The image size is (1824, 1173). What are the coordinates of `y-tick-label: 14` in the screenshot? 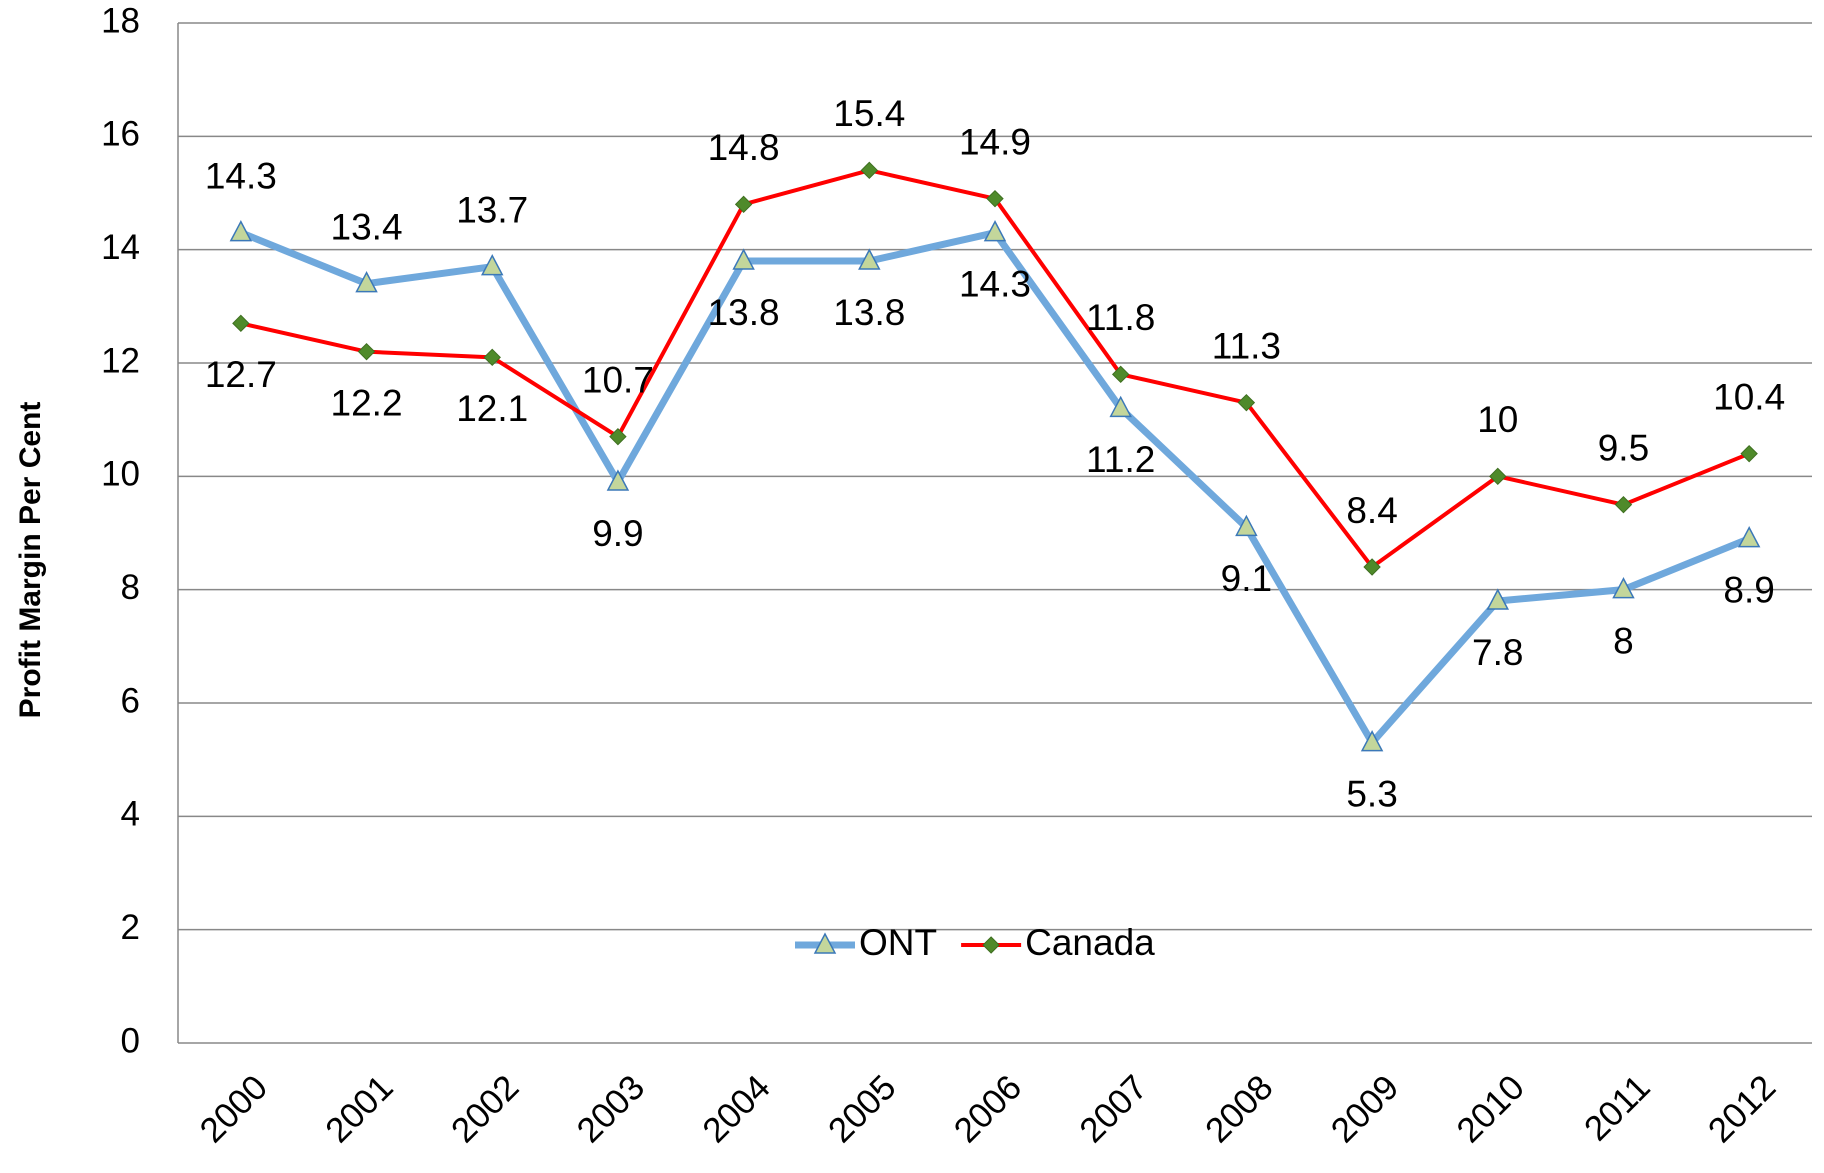 It's located at (120, 247).